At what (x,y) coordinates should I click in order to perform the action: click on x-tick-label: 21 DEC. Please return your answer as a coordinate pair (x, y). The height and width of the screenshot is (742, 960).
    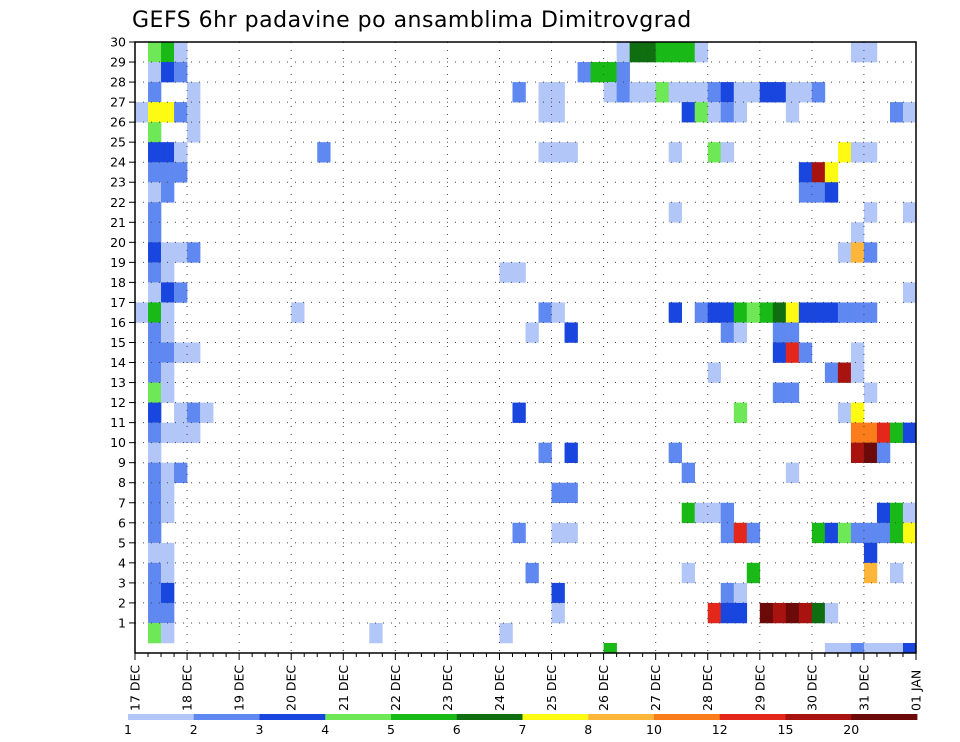
    Looking at the image, I should click on (343, 688).